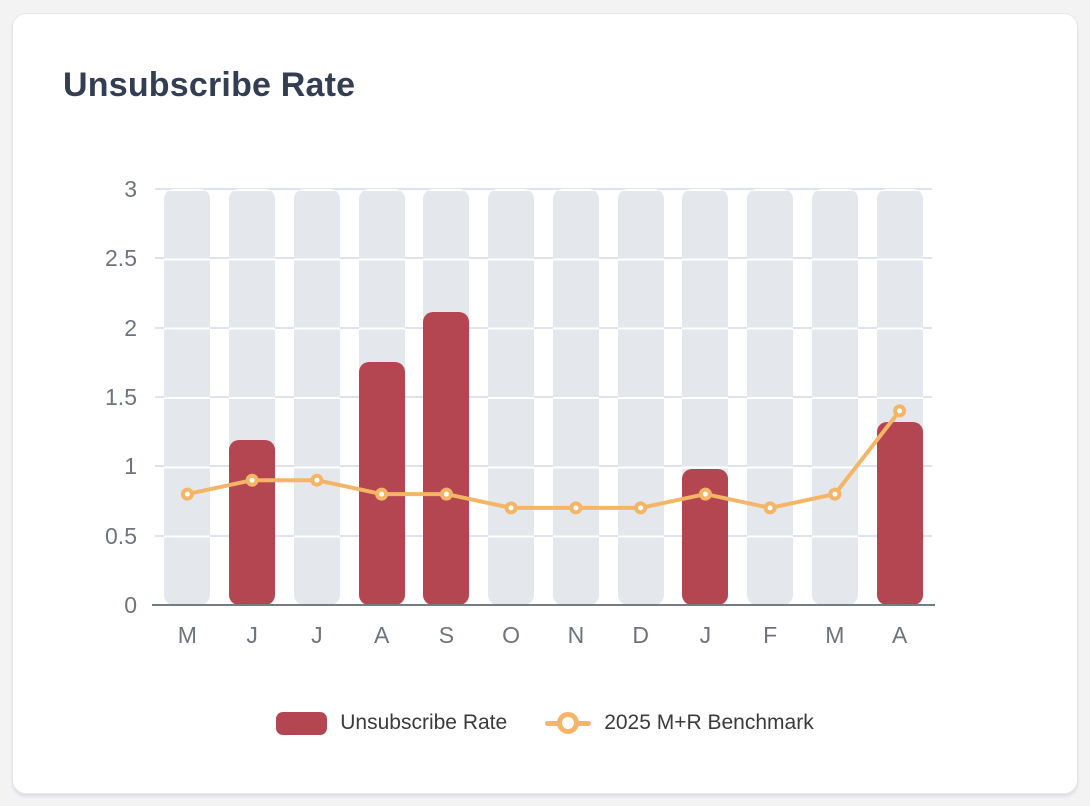  Describe the element at coordinates (511, 635) in the screenshot. I see `x-axis-tick-label: O` at that location.